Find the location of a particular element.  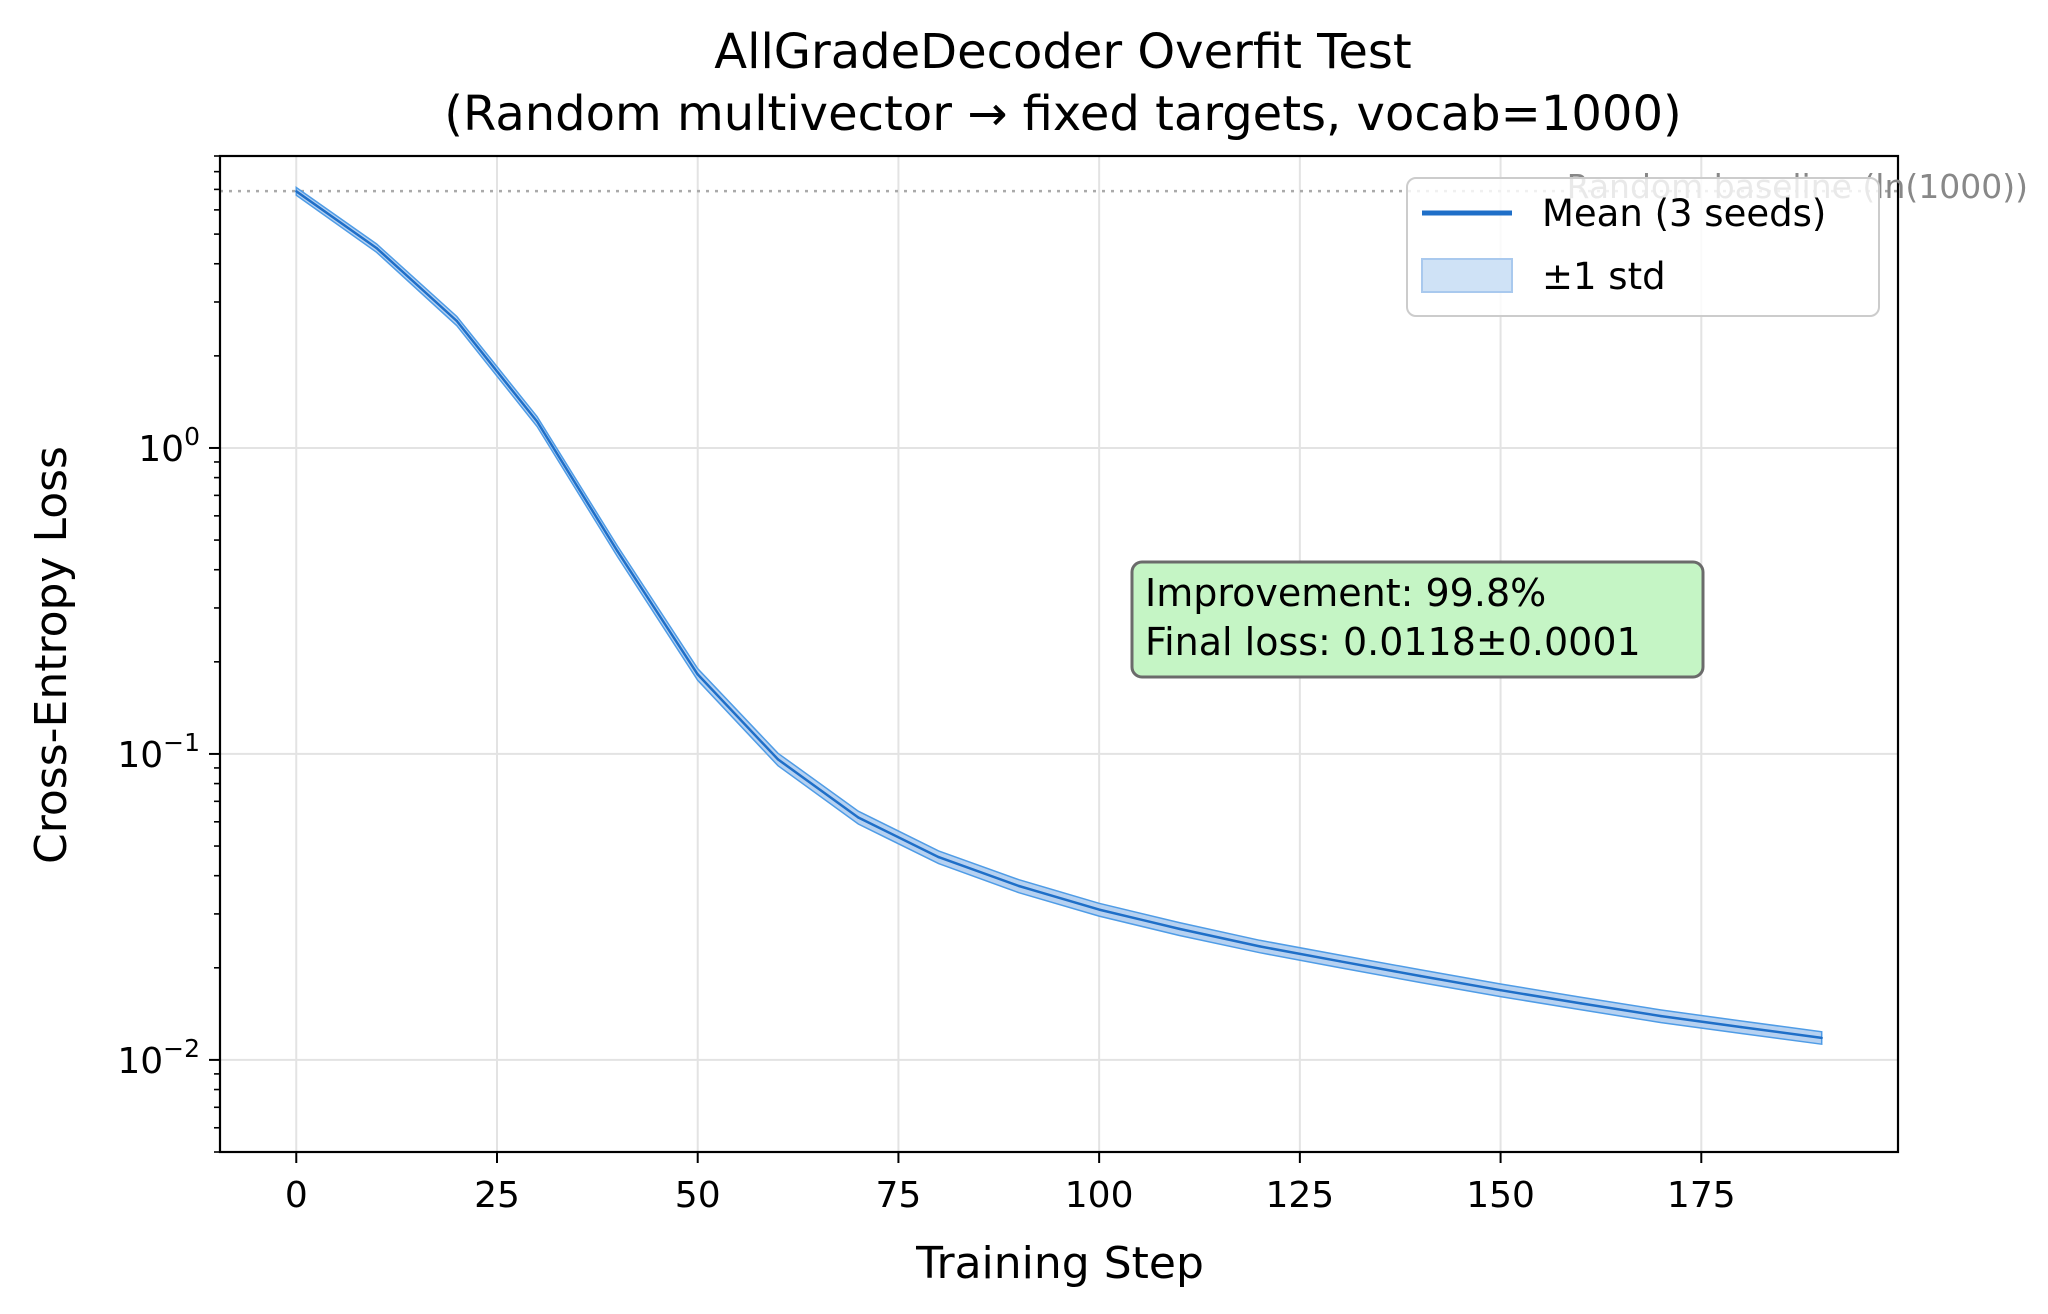

legend-box is located at coordinates (1643, 247).